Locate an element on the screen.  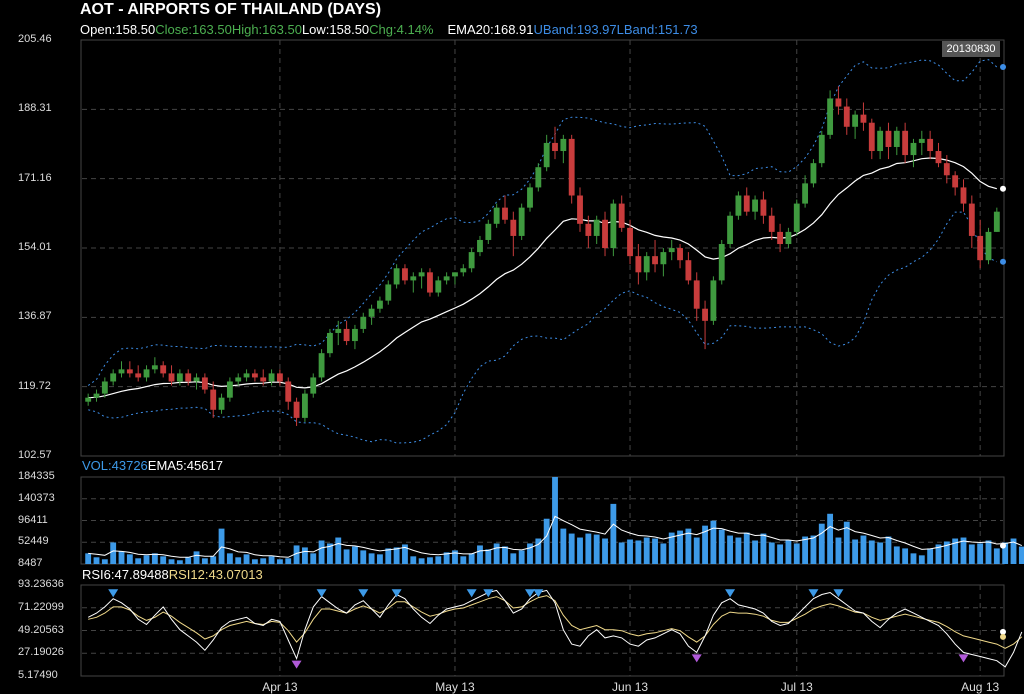
x-tick-label: Jun 13 is located at coordinates (630, 687).